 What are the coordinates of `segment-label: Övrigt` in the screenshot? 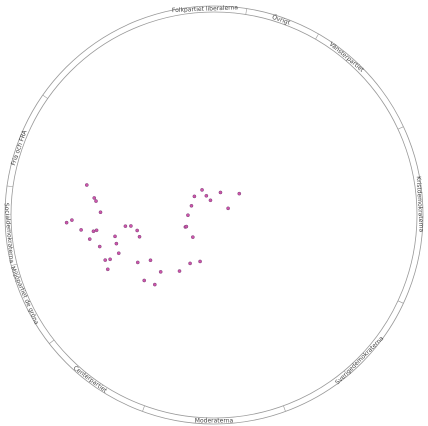 It's located at (281, 20).